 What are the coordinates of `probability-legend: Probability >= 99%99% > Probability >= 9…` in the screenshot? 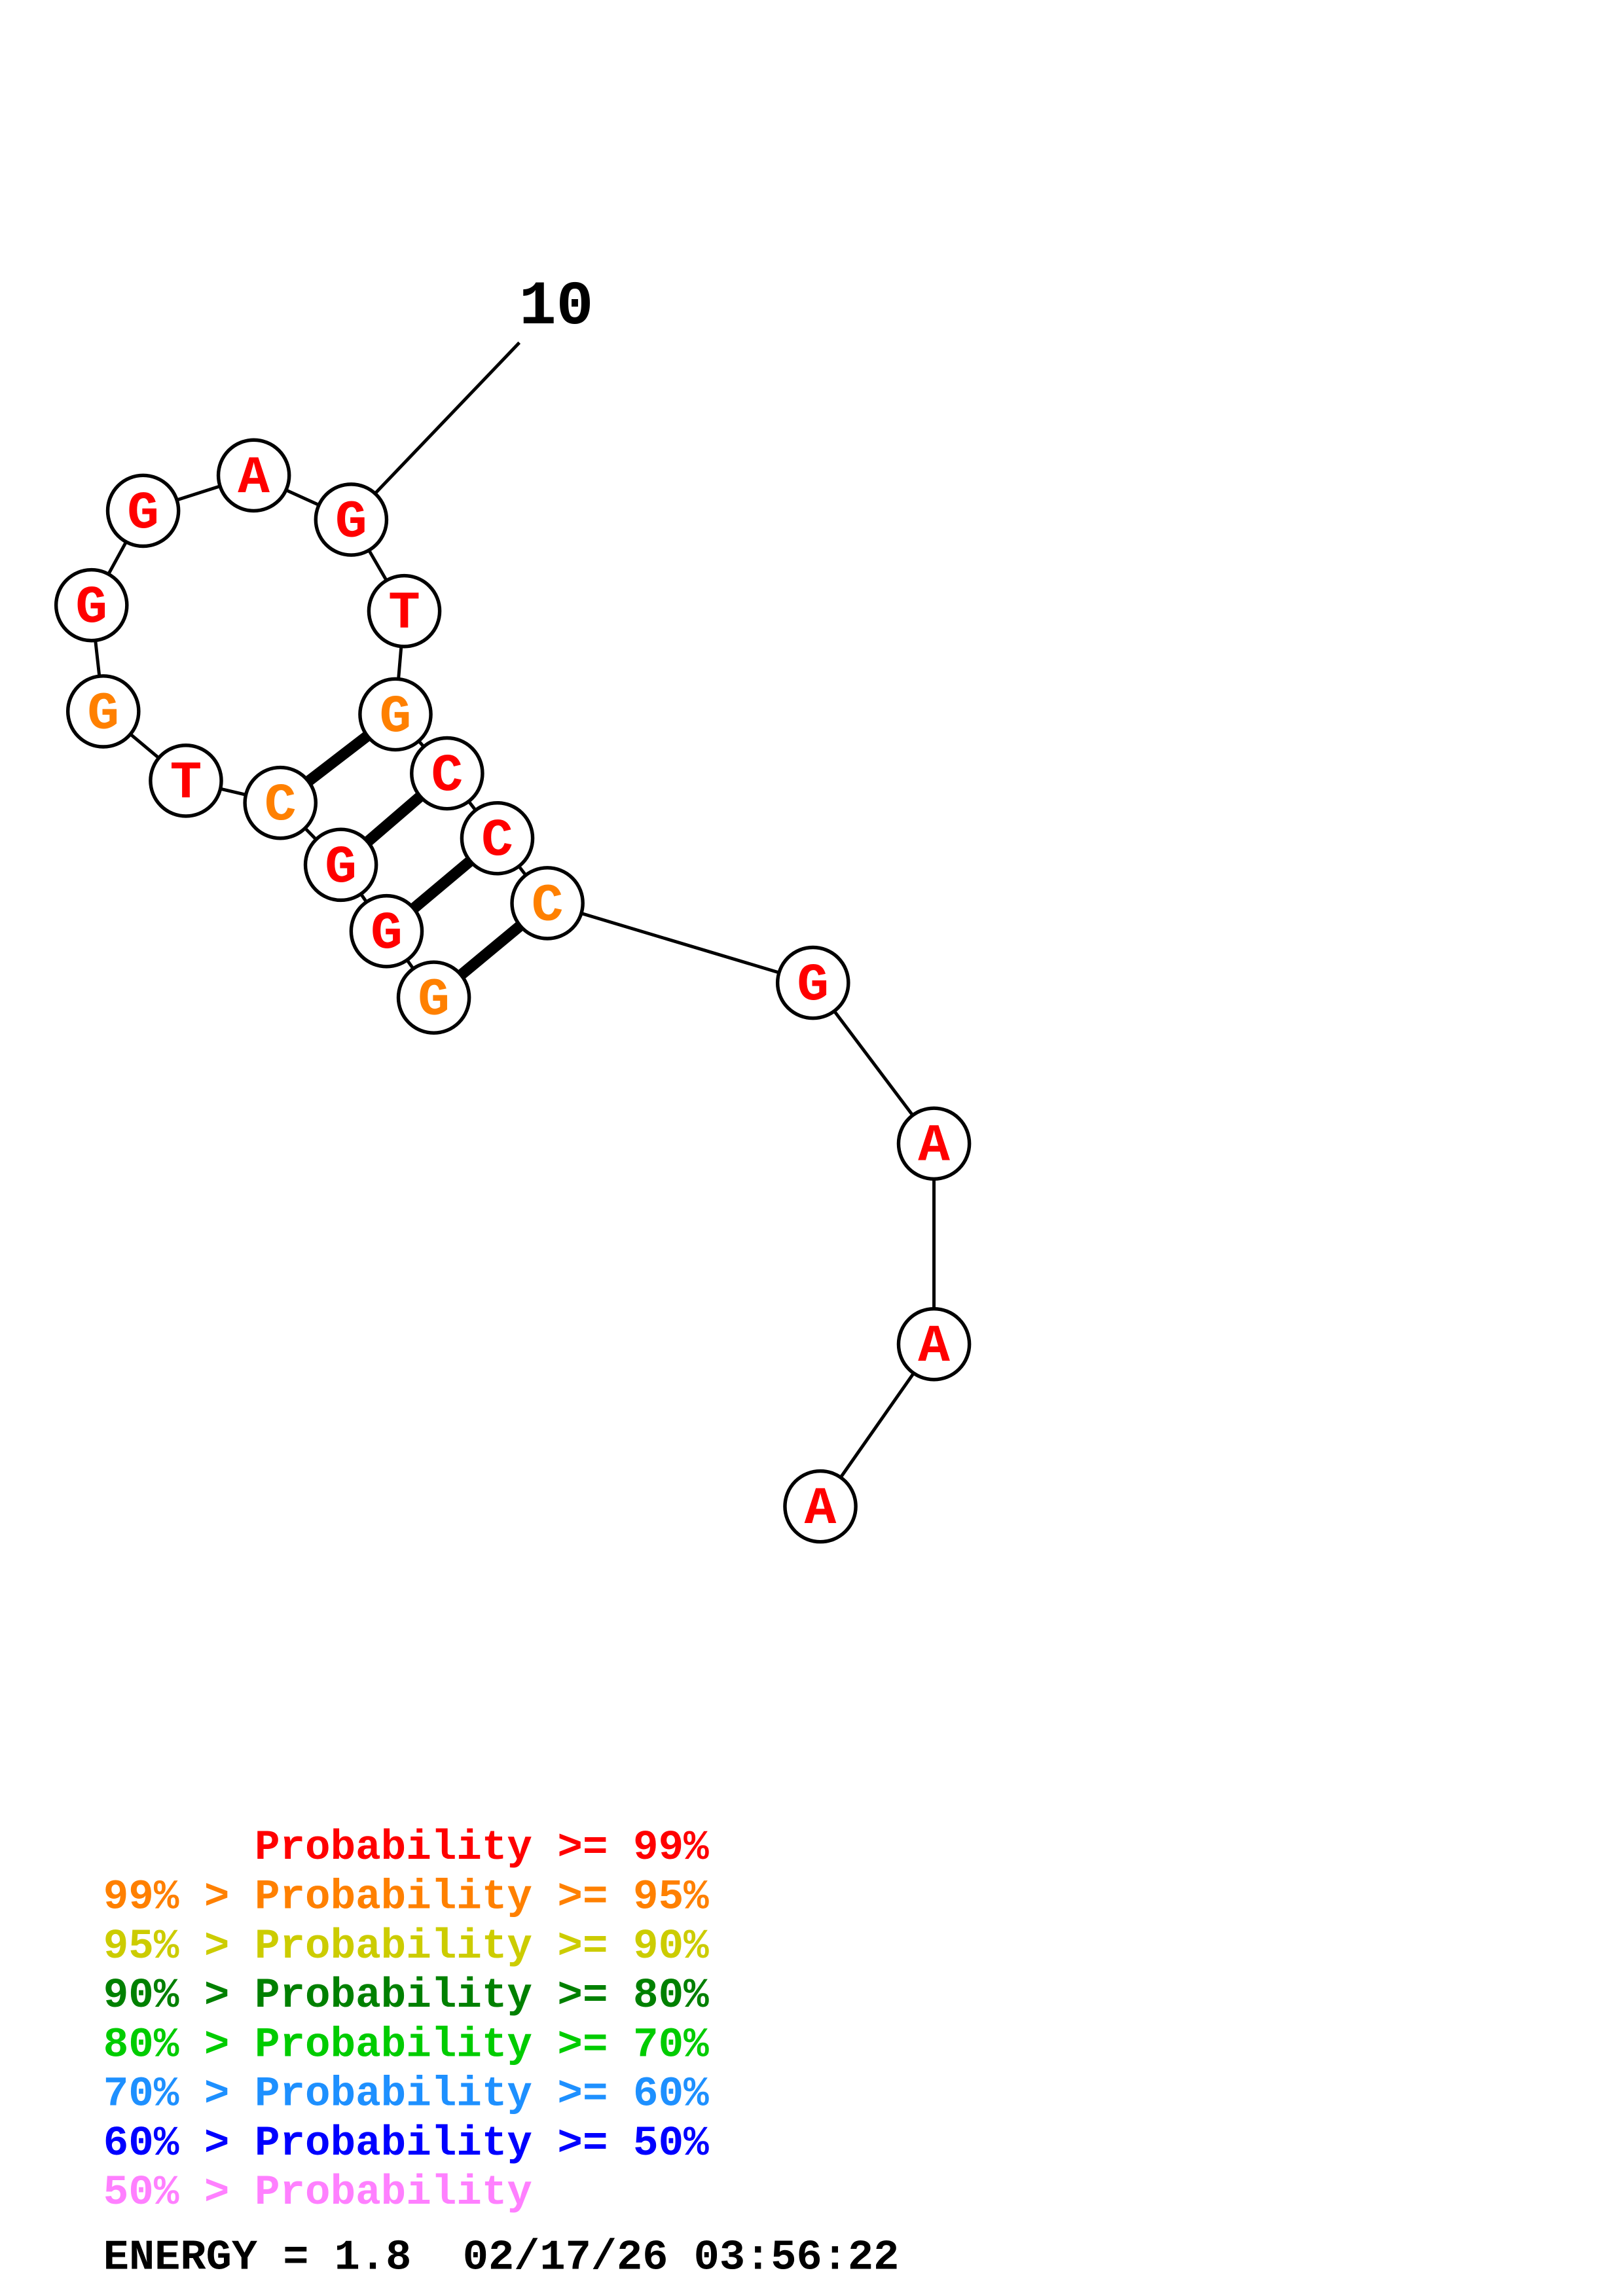 It's located at (406, 2021).